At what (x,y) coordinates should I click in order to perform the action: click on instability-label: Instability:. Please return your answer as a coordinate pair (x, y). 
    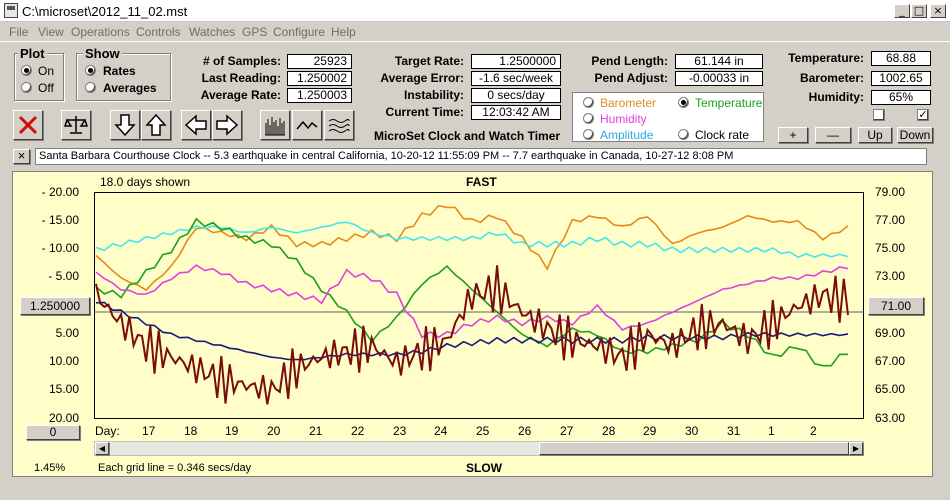
    Looking at the image, I should click on (433, 95).